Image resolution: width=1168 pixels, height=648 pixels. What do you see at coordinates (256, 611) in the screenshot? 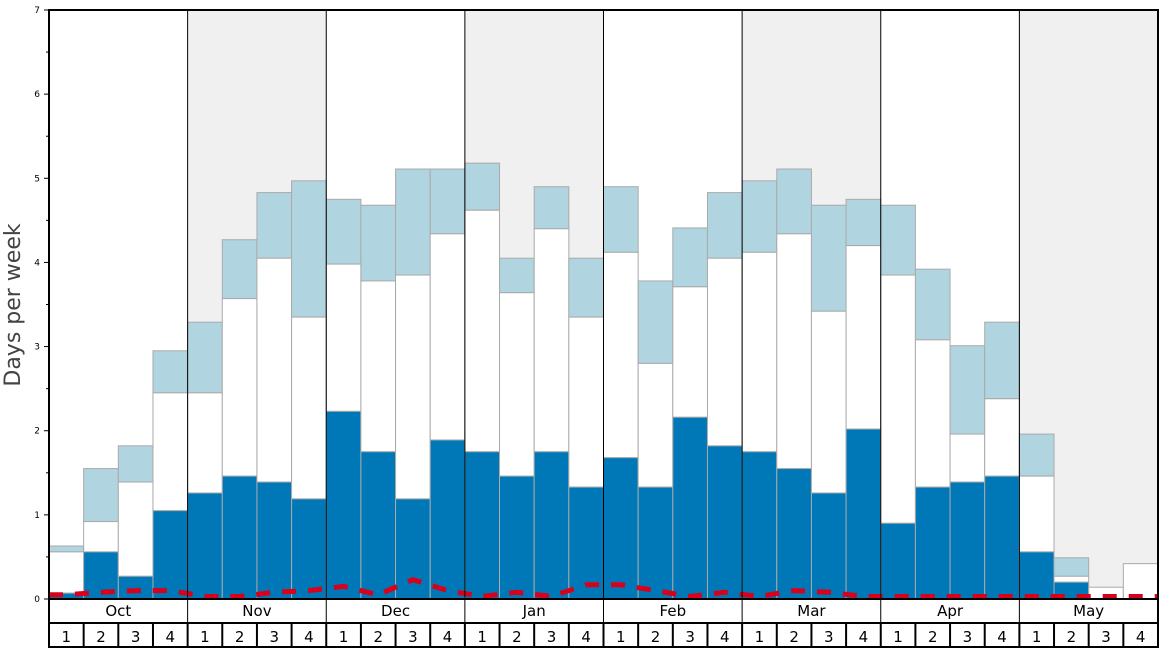
I see `month-label: Nov` at bounding box center [256, 611].